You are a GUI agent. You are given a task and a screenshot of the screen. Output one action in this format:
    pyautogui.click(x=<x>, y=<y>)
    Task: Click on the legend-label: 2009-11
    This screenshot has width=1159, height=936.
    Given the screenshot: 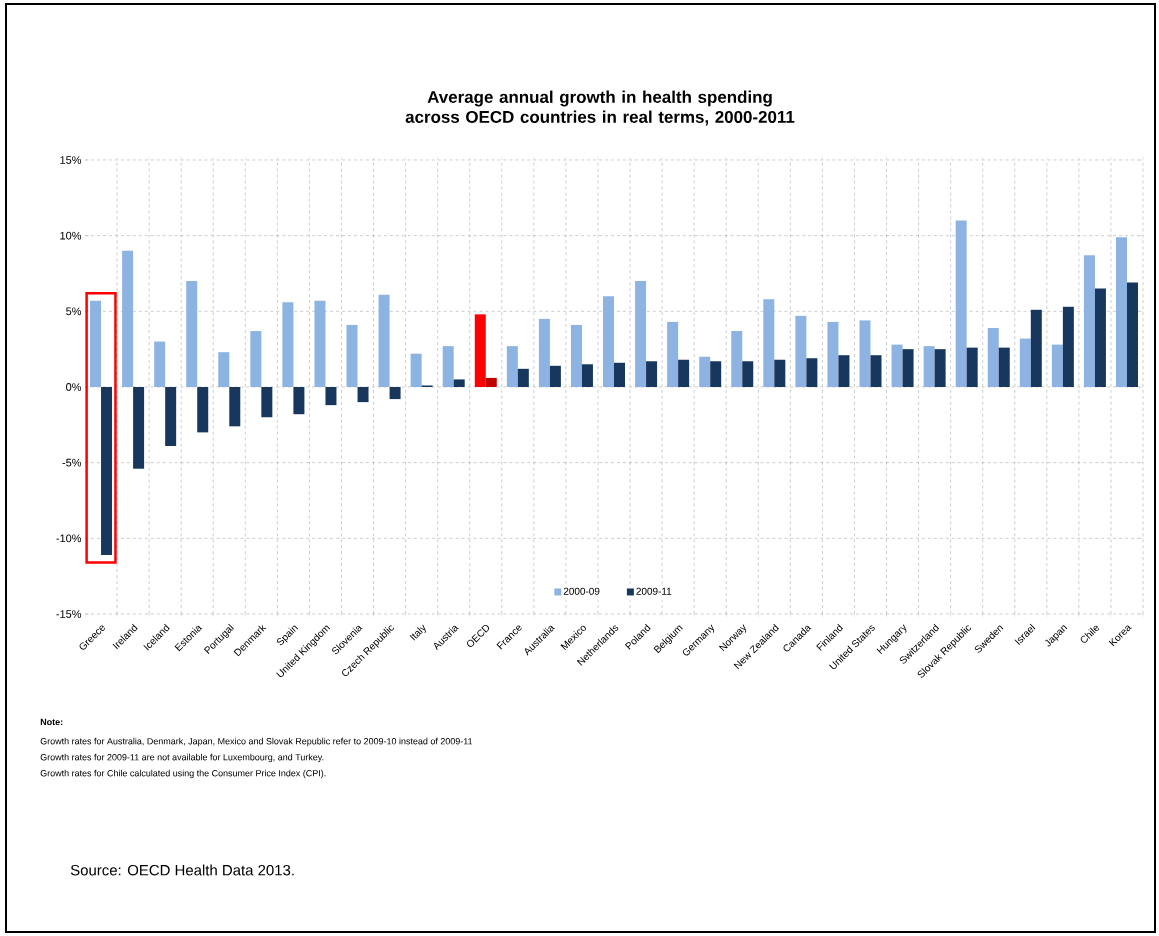 What is the action you would take?
    pyautogui.click(x=654, y=591)
    